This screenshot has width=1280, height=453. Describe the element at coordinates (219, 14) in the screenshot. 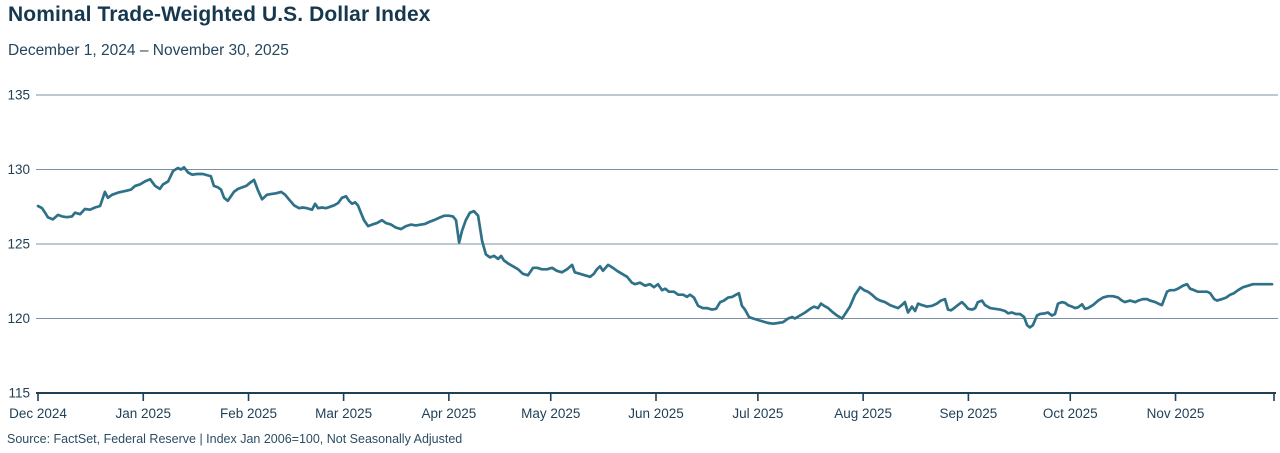

I see `page-title: Nominal Trade-Weighted U.S. Dollar Index` at that location.